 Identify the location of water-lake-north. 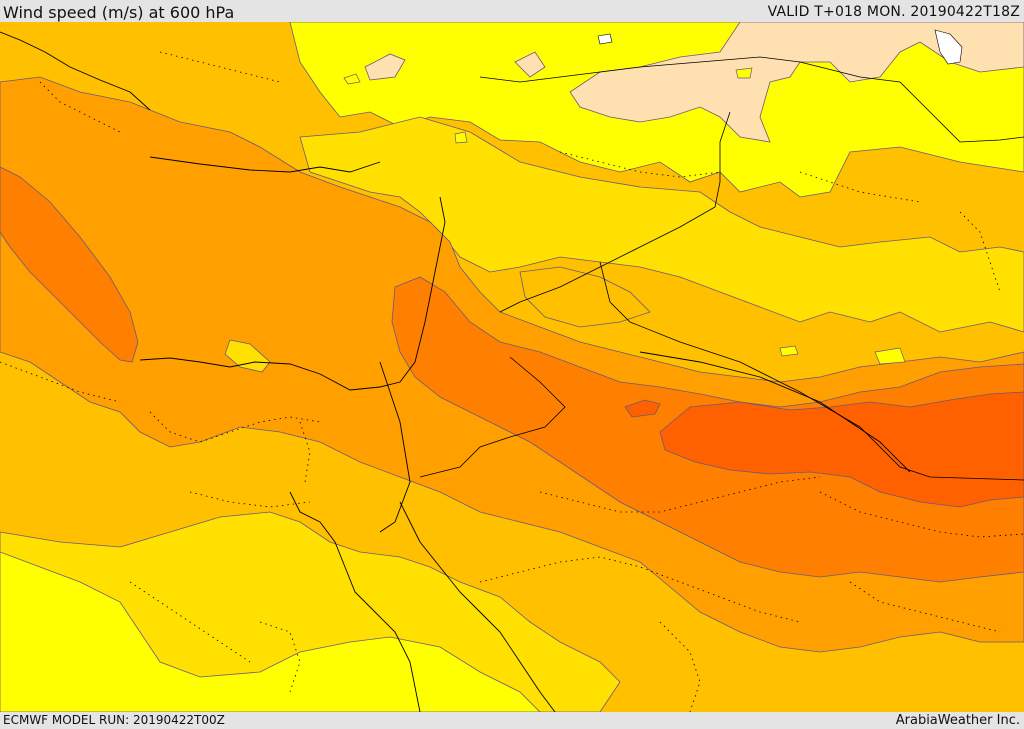
(605, 39).